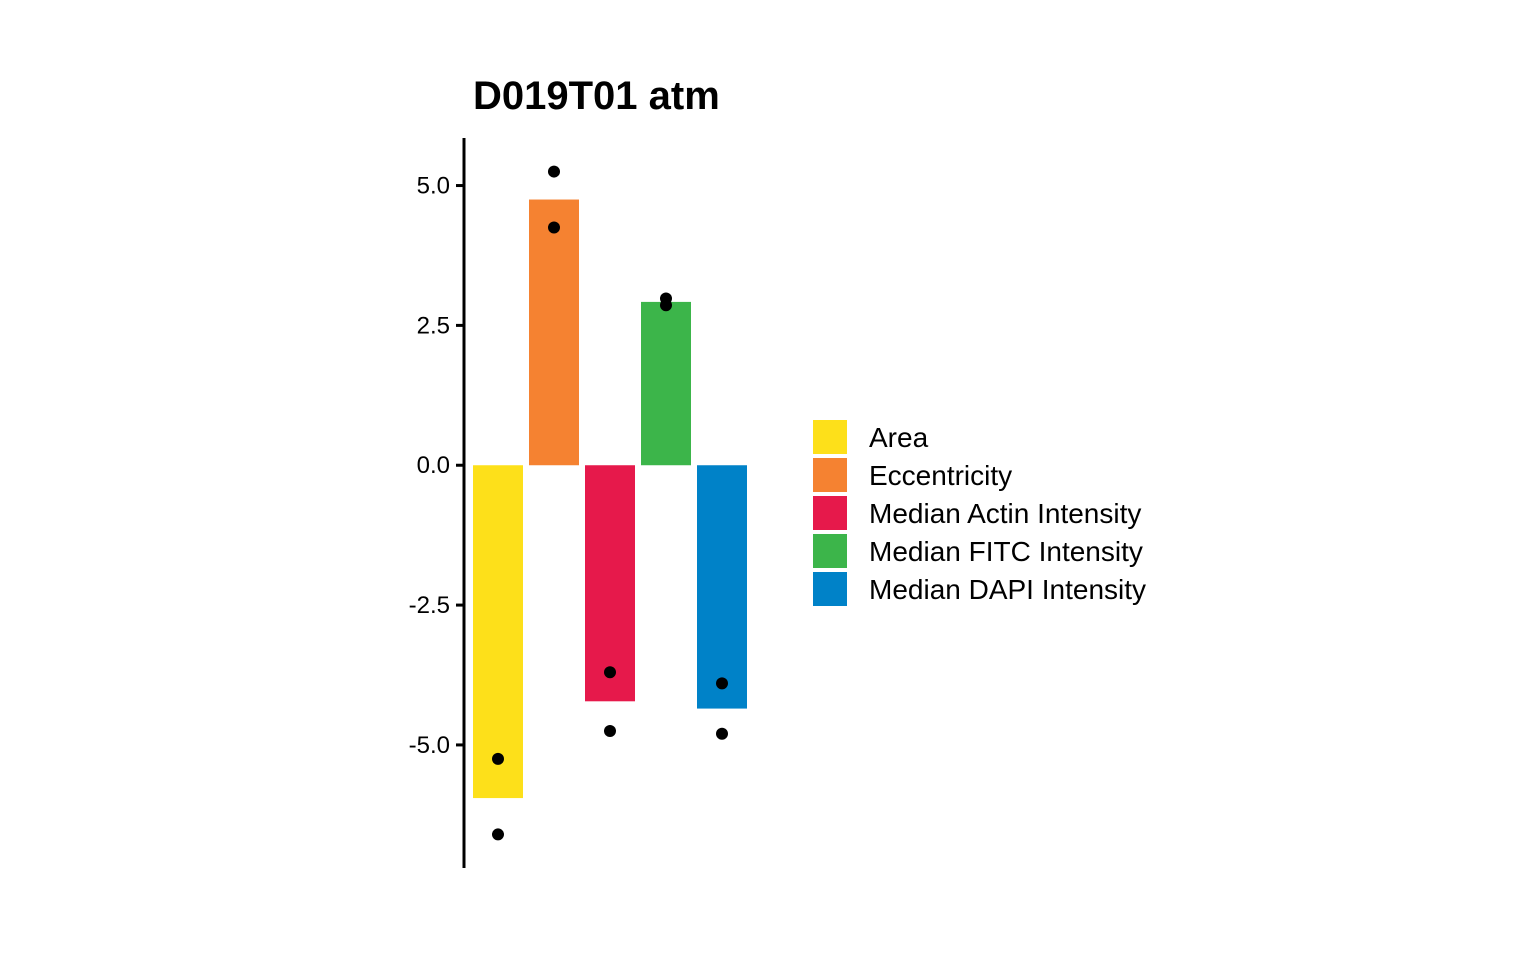 The height and width of the screenshot is (960, 1536). I want to click on y-axis-ticks: 5.0 2.5 0.0 -2.5 -5.0, so click(436, 466).